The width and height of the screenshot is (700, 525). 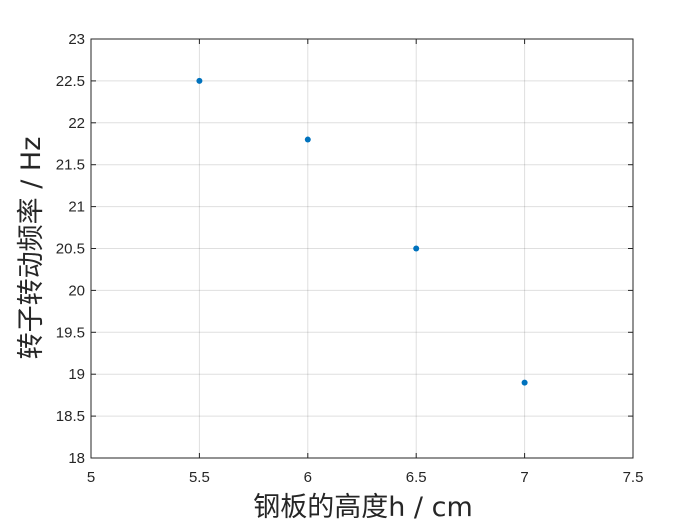 I want to click on y-tick-label: 20.5, so click(x=70, y=249).